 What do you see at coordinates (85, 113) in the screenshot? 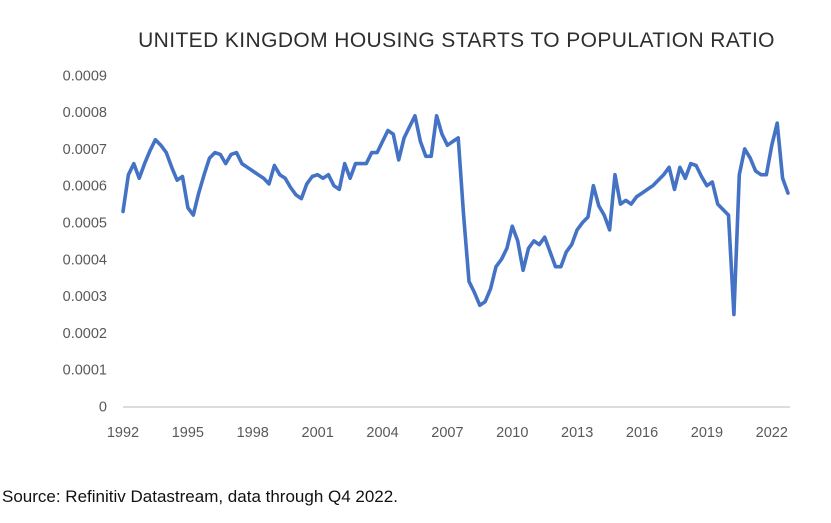
I see `y-axis-tick-label: 0.0008` at bounding box center [85, 113].